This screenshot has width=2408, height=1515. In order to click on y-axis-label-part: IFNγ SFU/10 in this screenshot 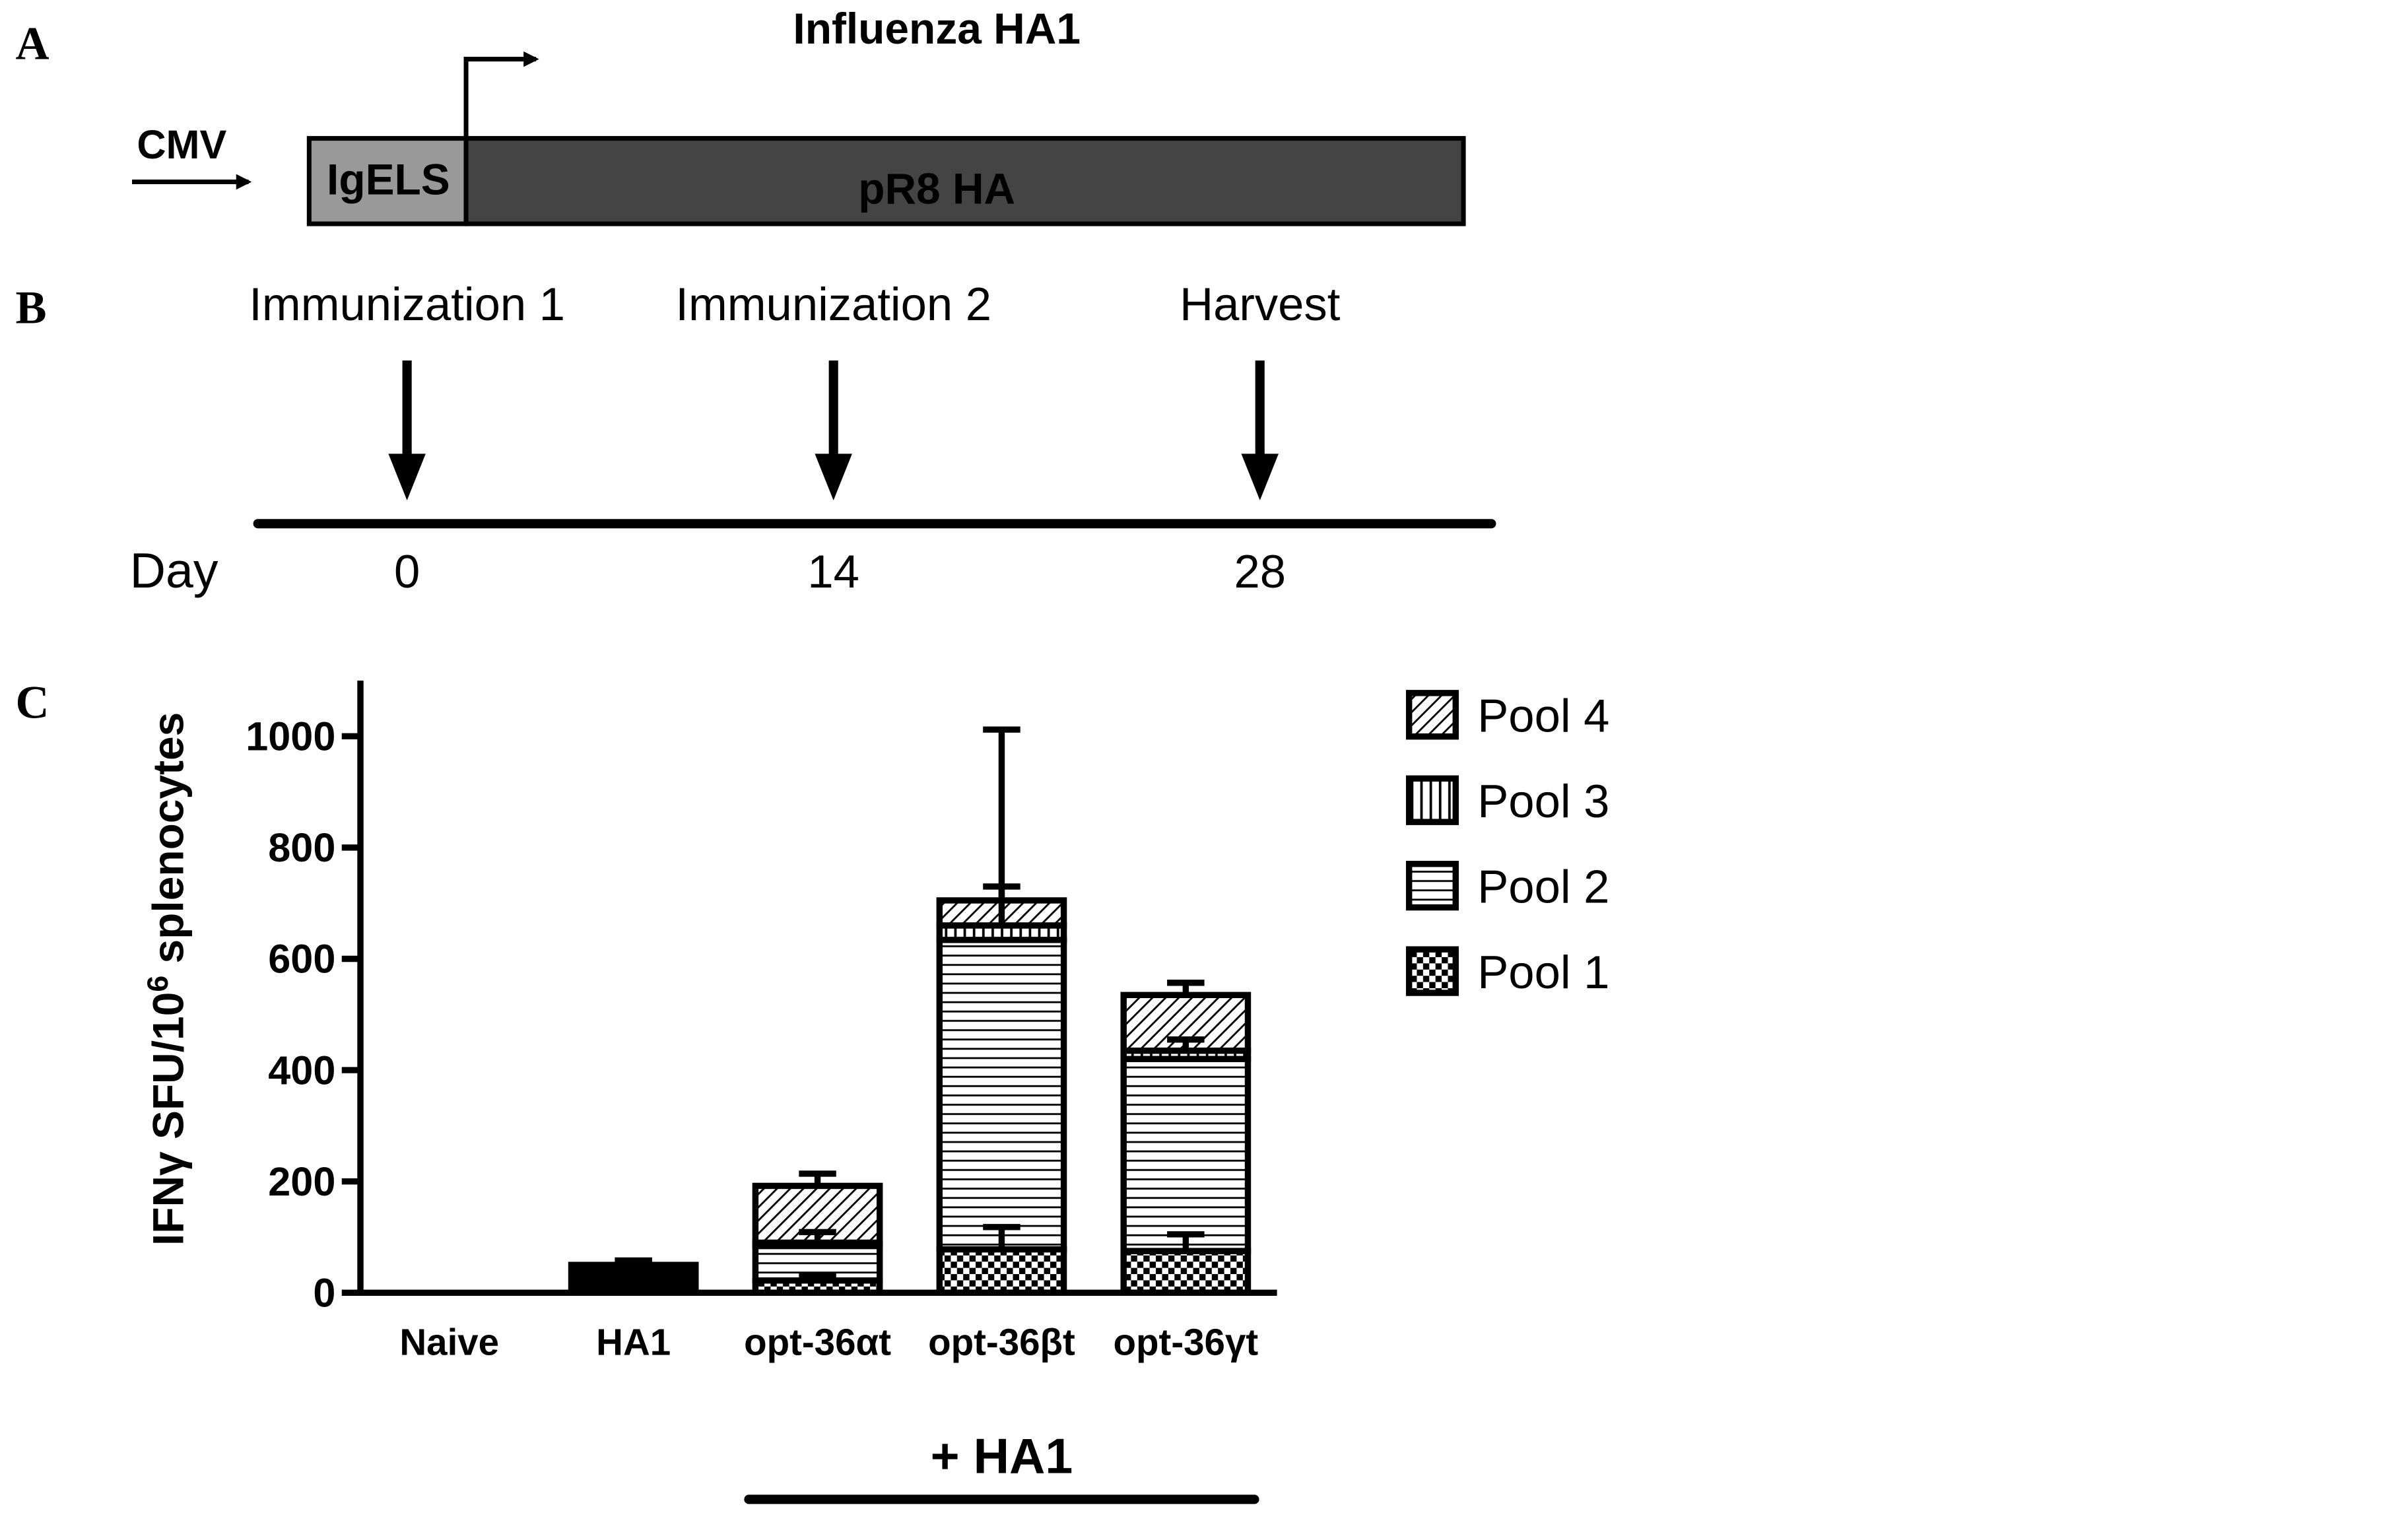, I will do `click(168, 1119)`.